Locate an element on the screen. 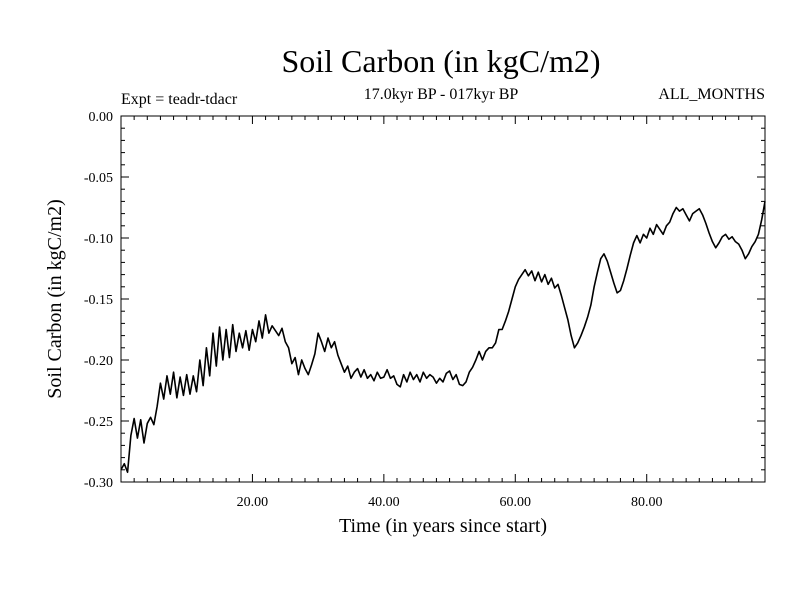 The width and height of the screenshot is (800, 600). x-tick-label: 20.00 is located at coordinates (253, 502).